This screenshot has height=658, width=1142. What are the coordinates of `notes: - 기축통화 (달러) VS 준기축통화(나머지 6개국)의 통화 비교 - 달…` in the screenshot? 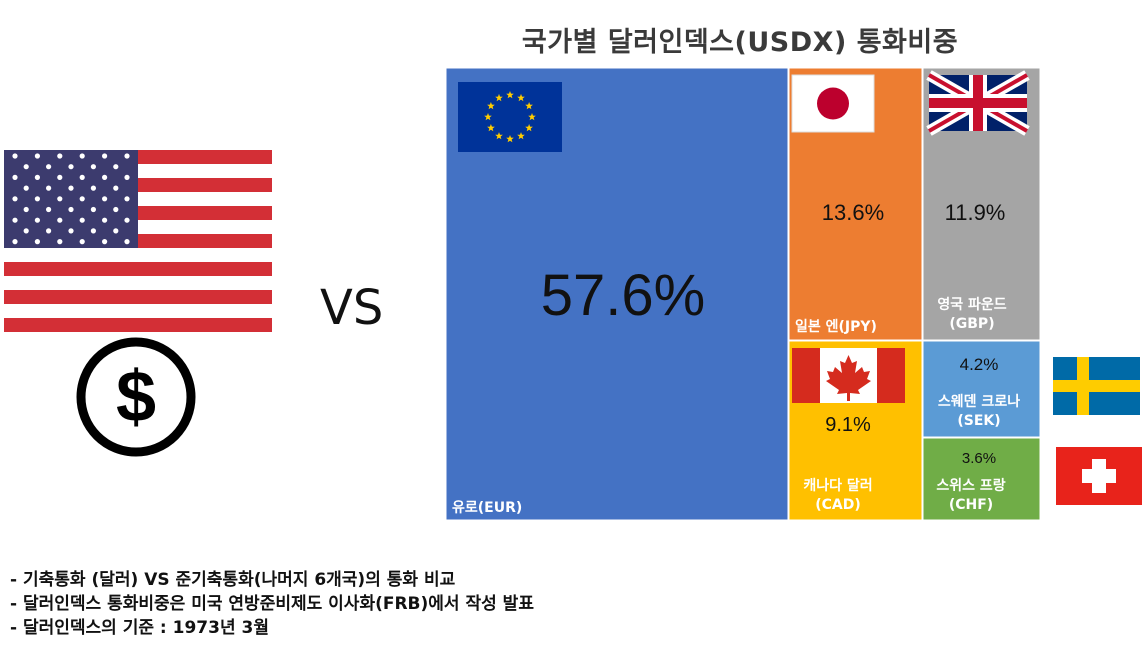 It's located at (272, 604).